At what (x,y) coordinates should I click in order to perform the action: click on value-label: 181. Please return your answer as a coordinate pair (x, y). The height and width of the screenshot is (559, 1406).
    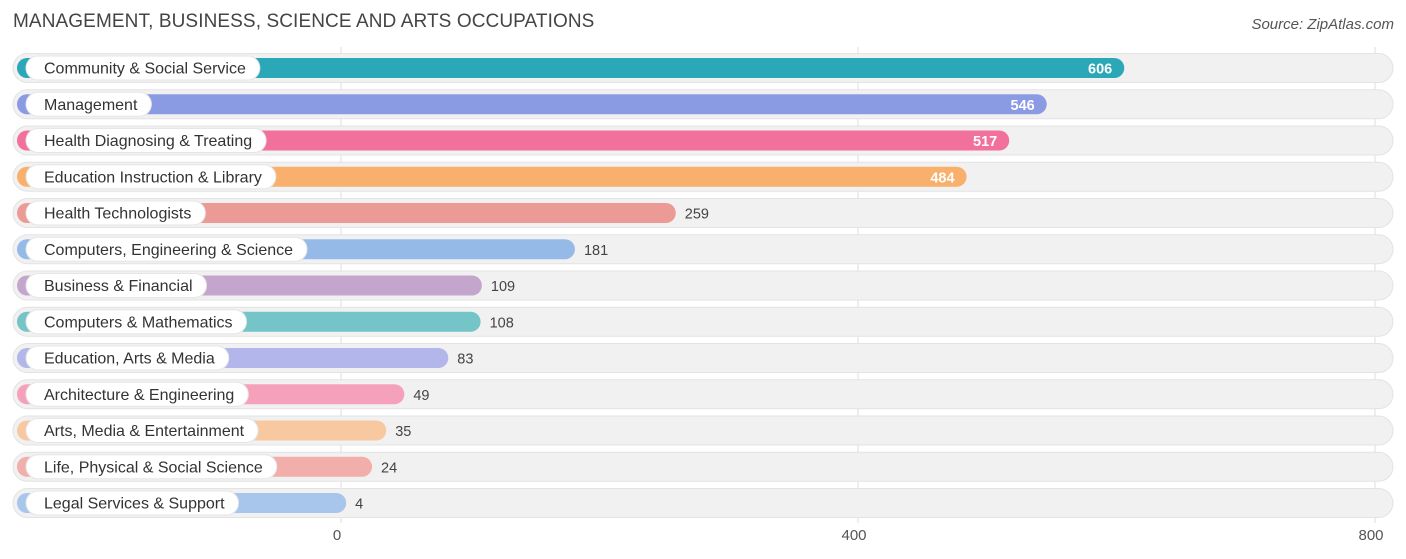
    Looking at the image, I should click on (596, 251).